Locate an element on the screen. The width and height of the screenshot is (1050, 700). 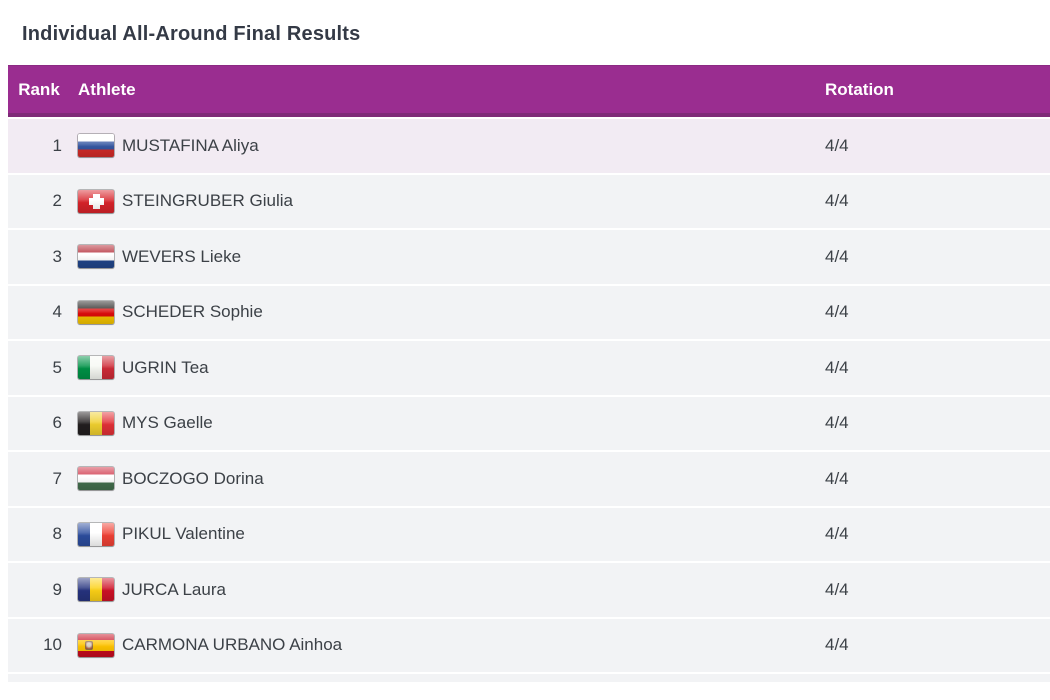
athlete-cell: BOCZOGO Dorina is located at coordinates (443, 479).